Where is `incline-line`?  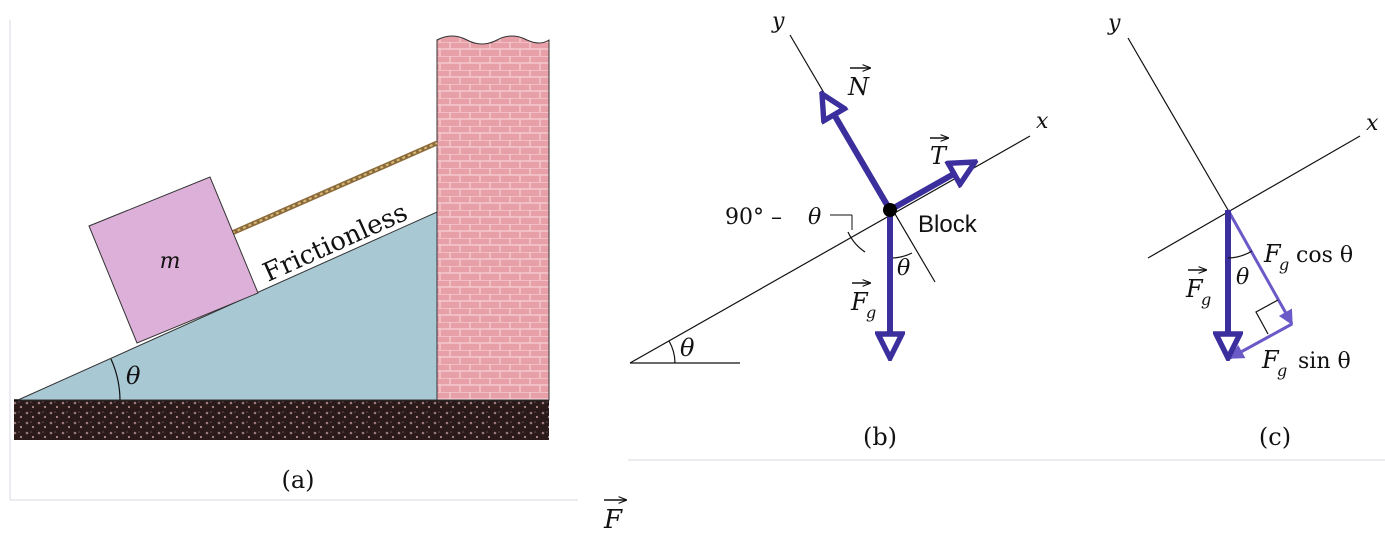
incline-line is located at coordinates (830, 249).